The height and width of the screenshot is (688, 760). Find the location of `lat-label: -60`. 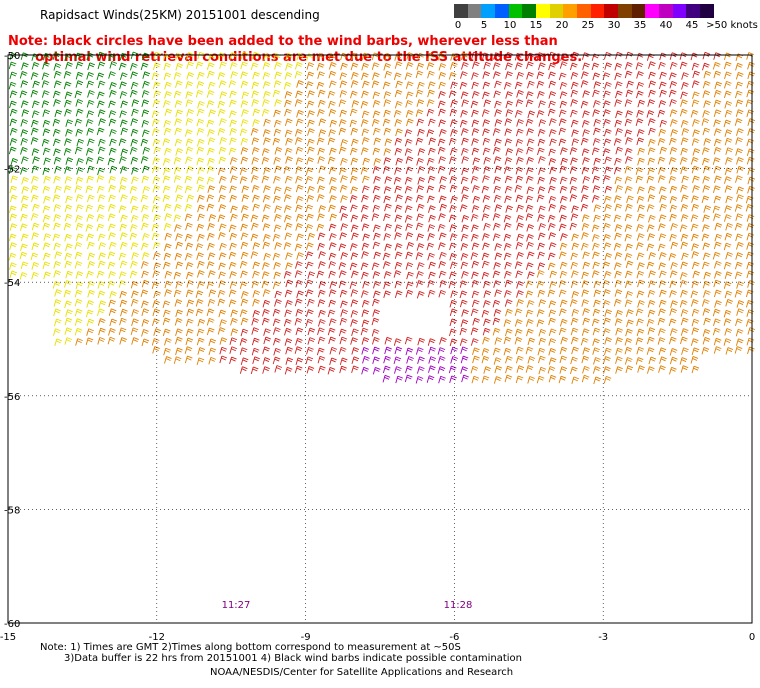

lat-label: -60 is located at coordinates (12, 624).